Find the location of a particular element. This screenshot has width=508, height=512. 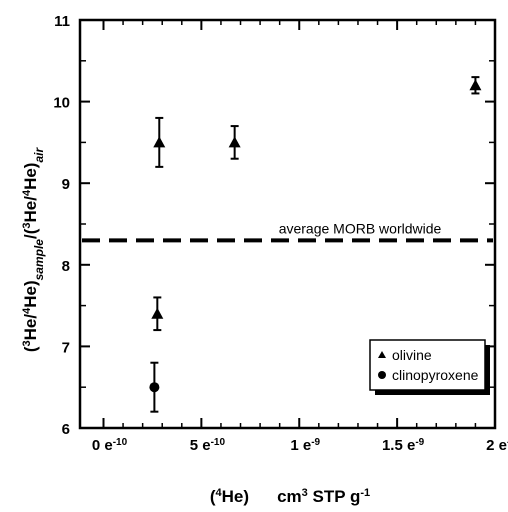

x-tick-label: 5 e-10 is located at coordinates (208, 446).